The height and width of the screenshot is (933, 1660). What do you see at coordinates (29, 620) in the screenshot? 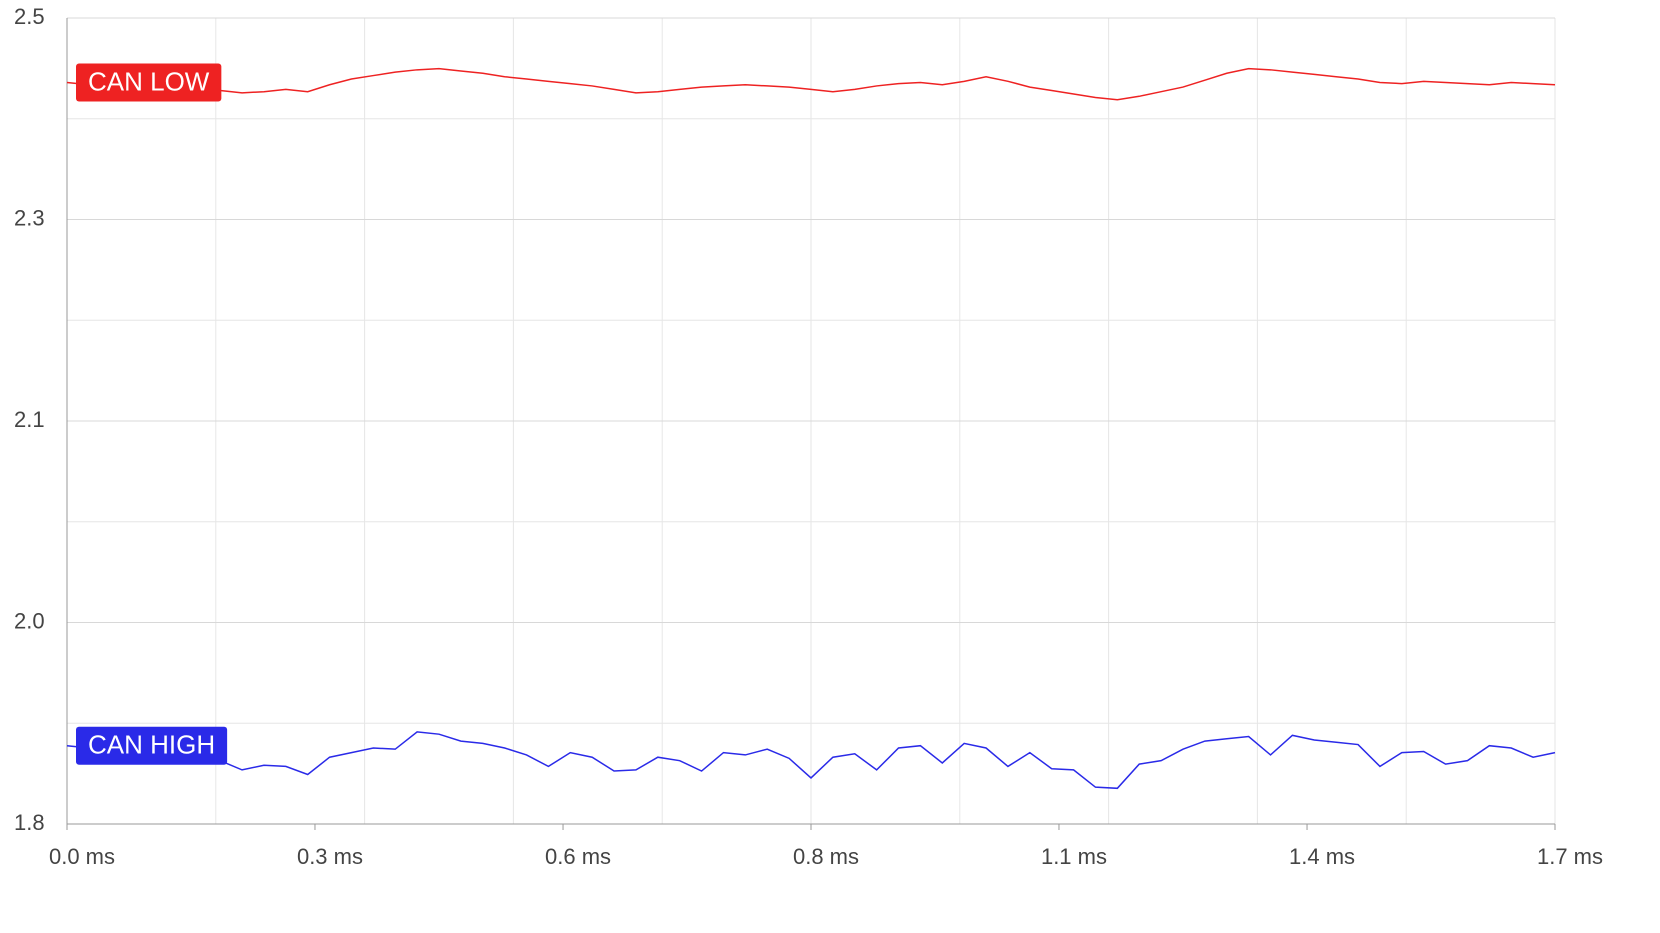
I see `y-tick-label: 2.0` at bounding box center [29, 620].